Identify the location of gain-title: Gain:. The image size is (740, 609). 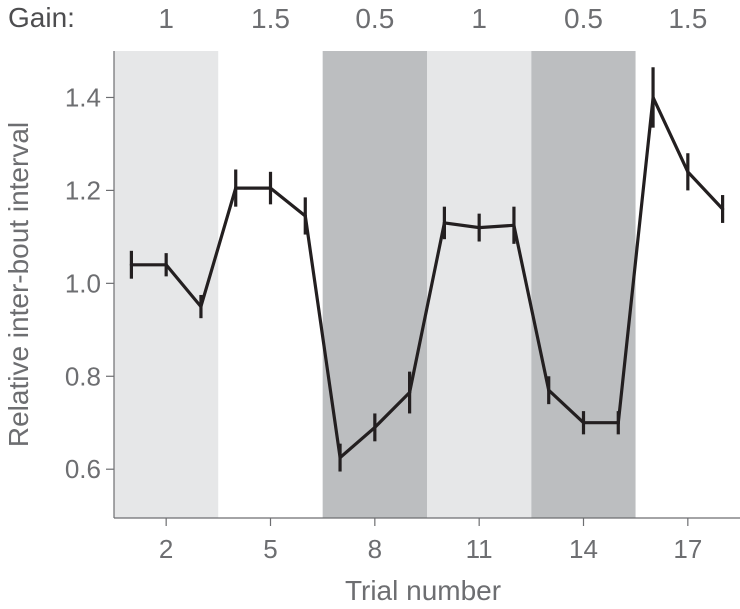
(41, 17).